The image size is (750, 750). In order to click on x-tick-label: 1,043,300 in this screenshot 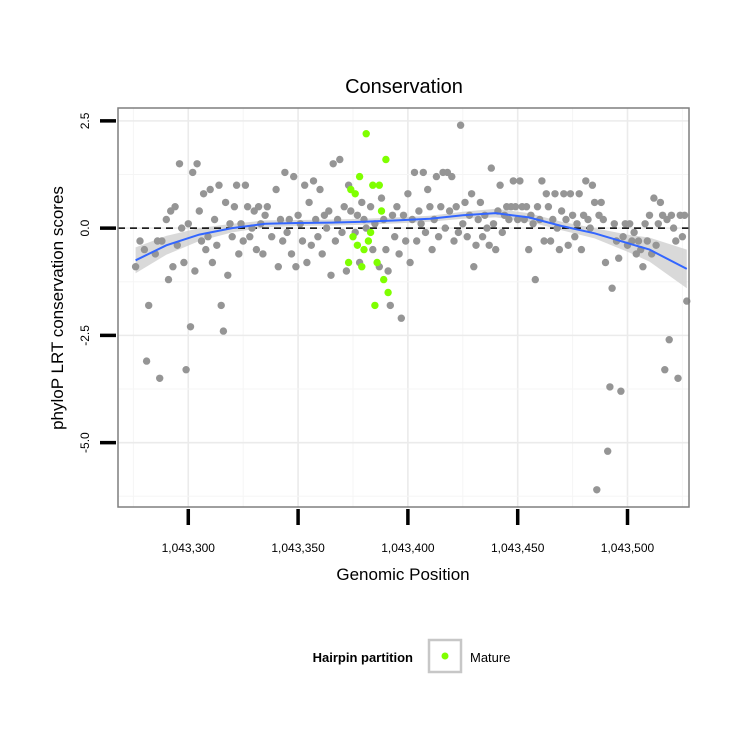, I will do `click(189, 548)`.